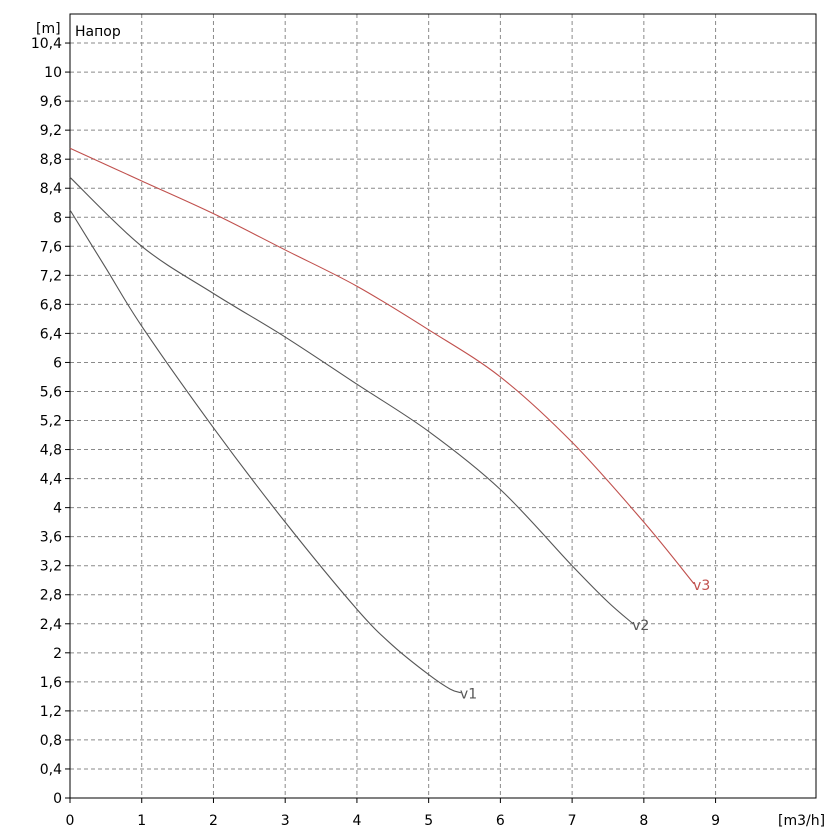  I want to click on x-axis-unit-label: [m3/h], so click(801, 821).